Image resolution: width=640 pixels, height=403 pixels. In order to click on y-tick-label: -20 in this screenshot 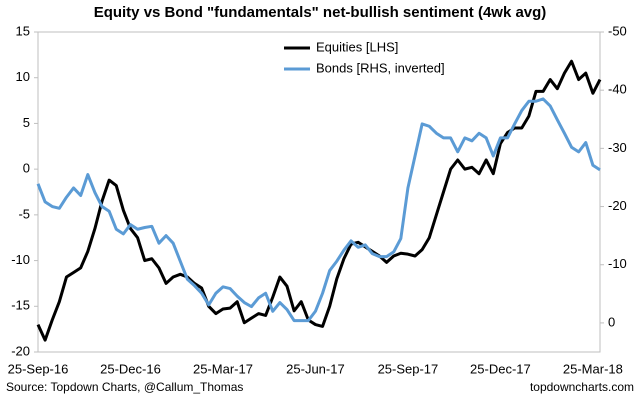, I will do `click(20, 350)`.